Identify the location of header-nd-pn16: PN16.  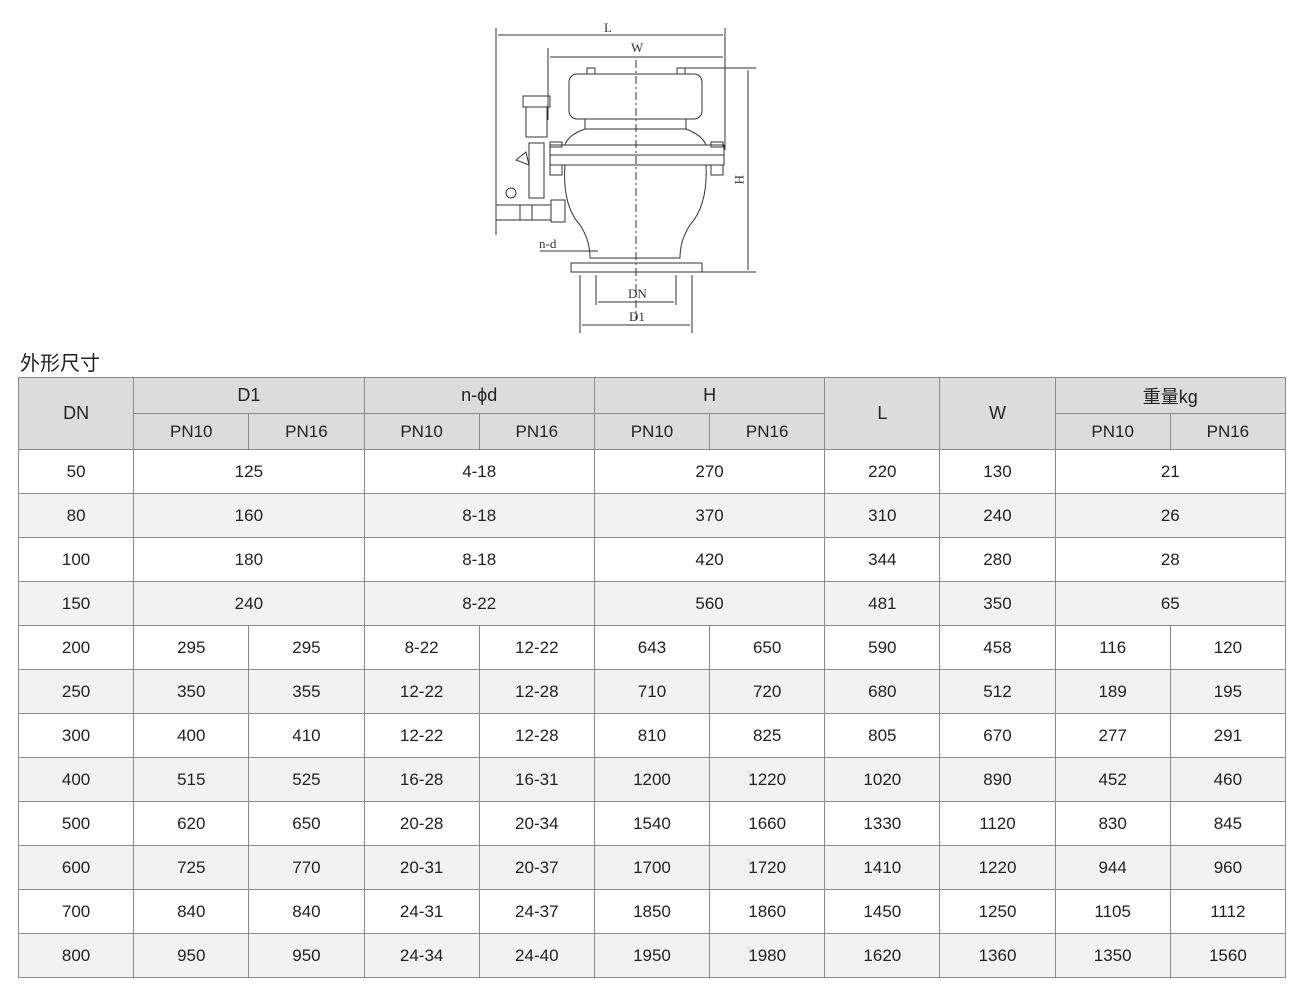
(536, 431).